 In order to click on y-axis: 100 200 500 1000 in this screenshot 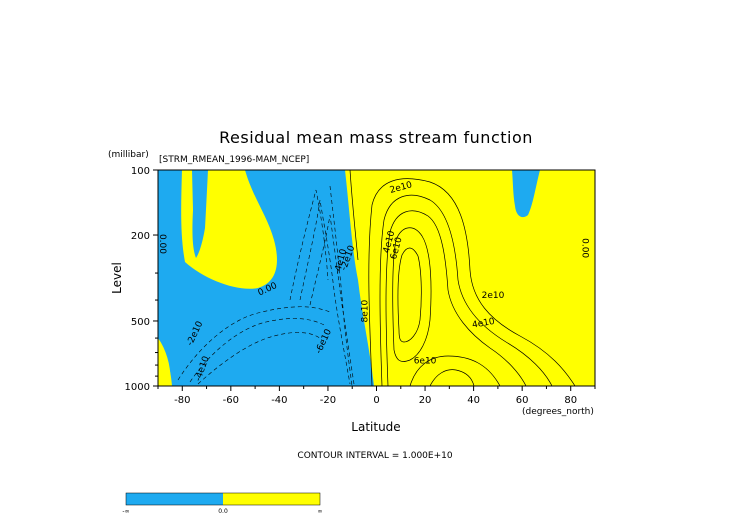, I will do `click(141, 279)`.